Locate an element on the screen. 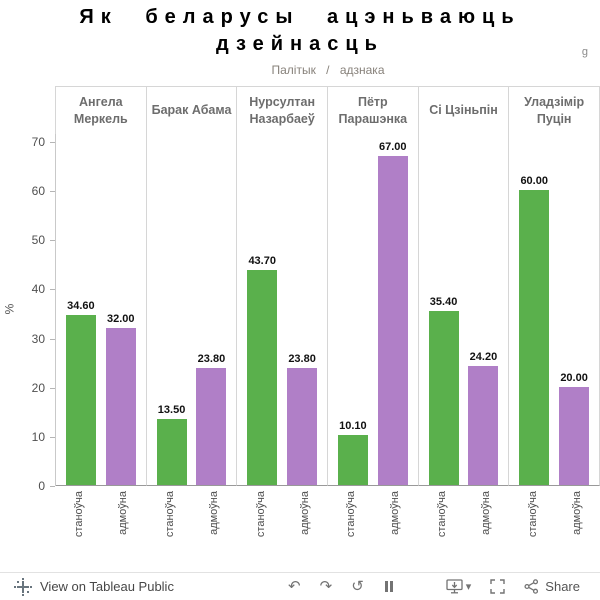 This screenshot has height=600, width=600. download-button: ▾ is located at coordinates (459, 586).